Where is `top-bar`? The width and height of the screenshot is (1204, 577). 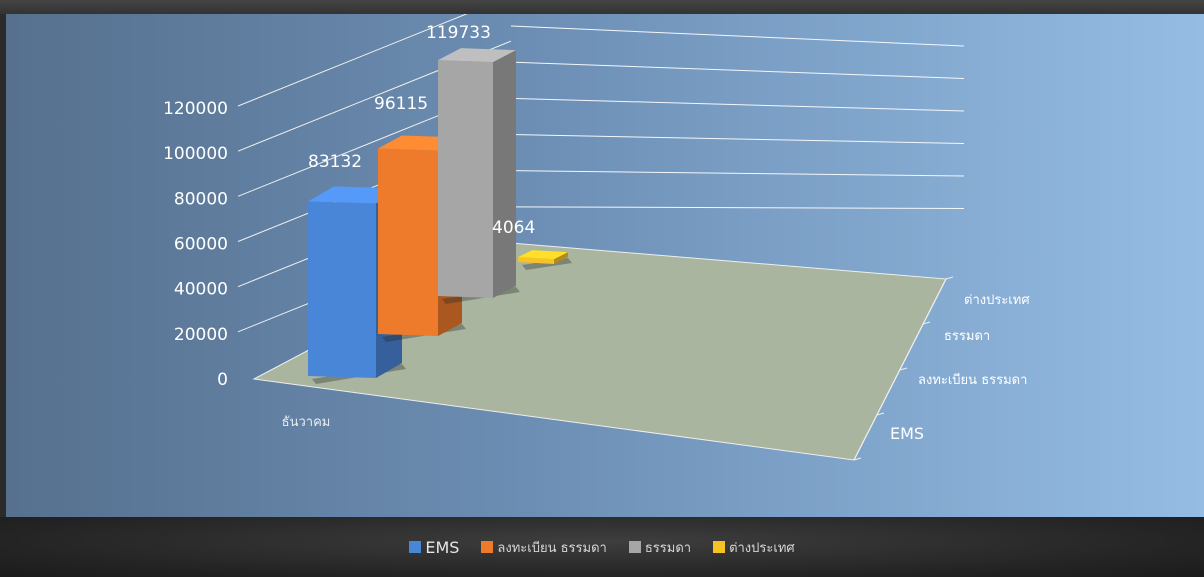
top-bar is located at coordinates (602, 7).